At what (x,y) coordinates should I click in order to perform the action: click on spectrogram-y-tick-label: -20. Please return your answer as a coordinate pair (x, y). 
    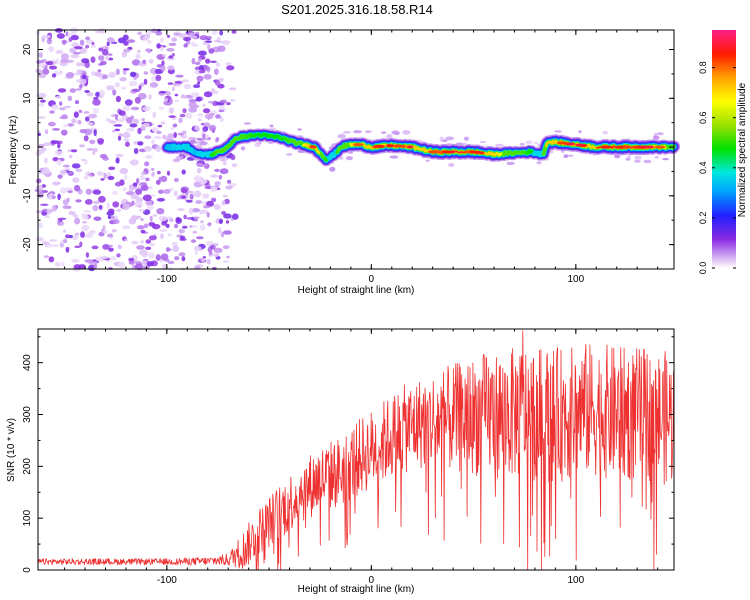
    Looking at the image, I should click on (27, 244).